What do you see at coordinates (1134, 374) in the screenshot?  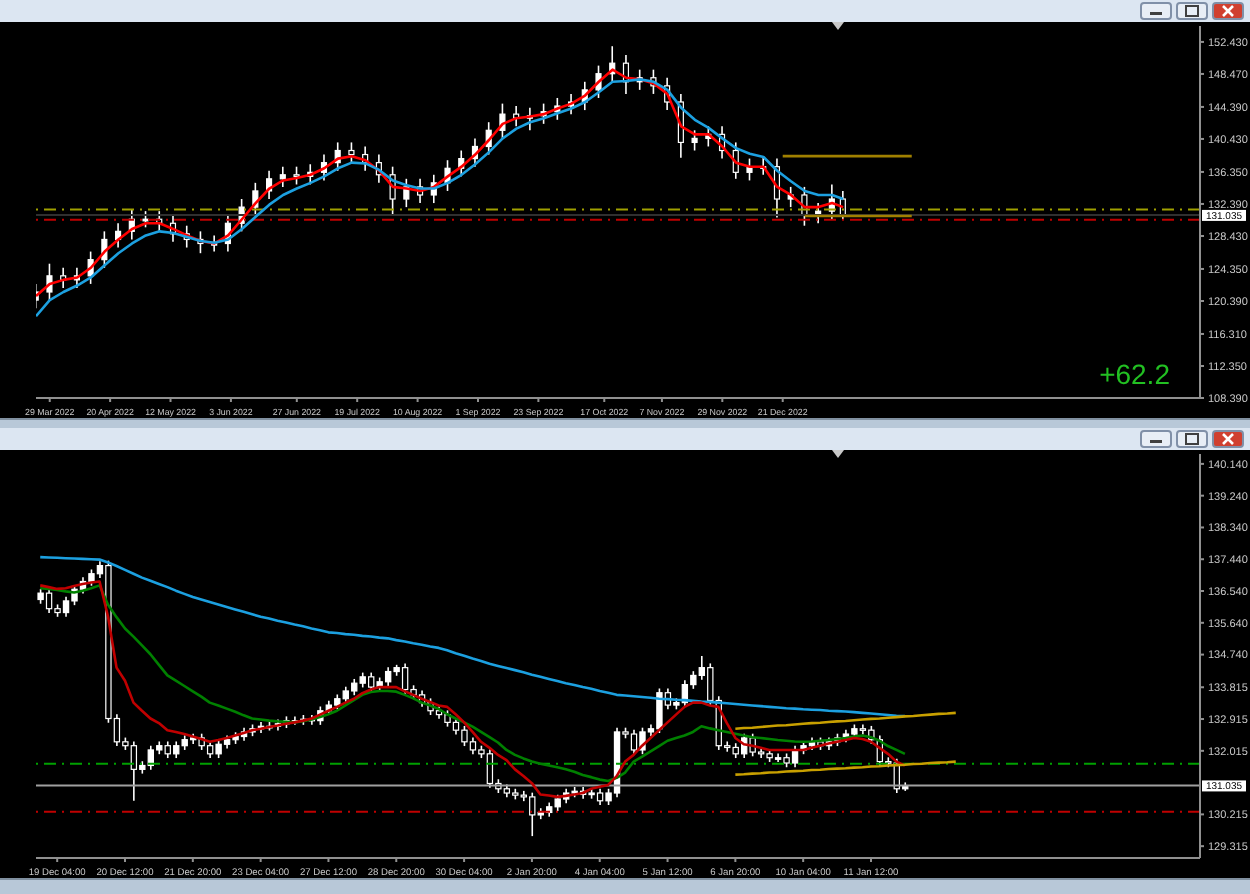 I see `annotation: +62.2` at bounding box center [1134, 374].